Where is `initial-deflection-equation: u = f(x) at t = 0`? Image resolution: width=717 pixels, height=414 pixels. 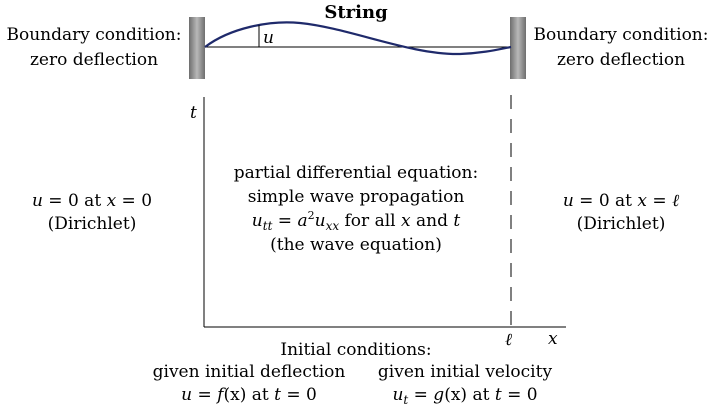 initial-deflection-equation: u = f(x) at t = 0 is located at coordinates (249, 395).